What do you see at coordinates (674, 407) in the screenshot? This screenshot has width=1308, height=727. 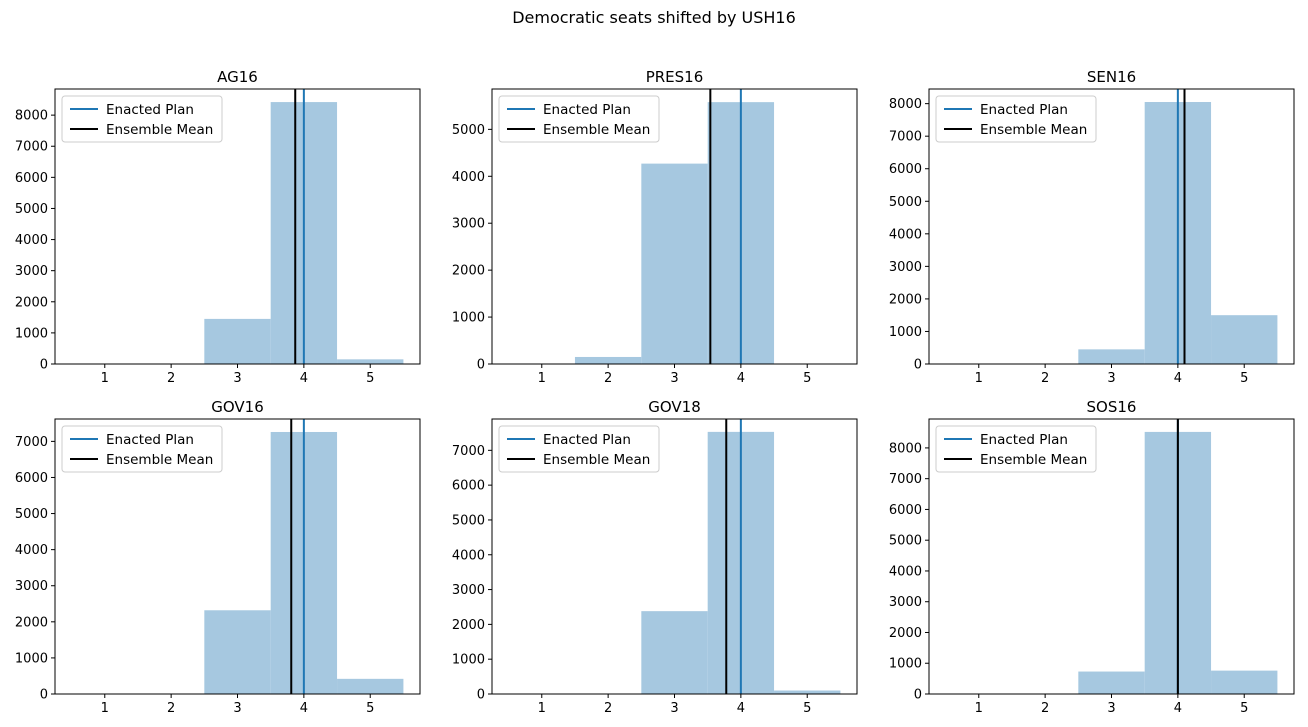 I see `subplot-title: GOV18` at bounding box center [674, 407].